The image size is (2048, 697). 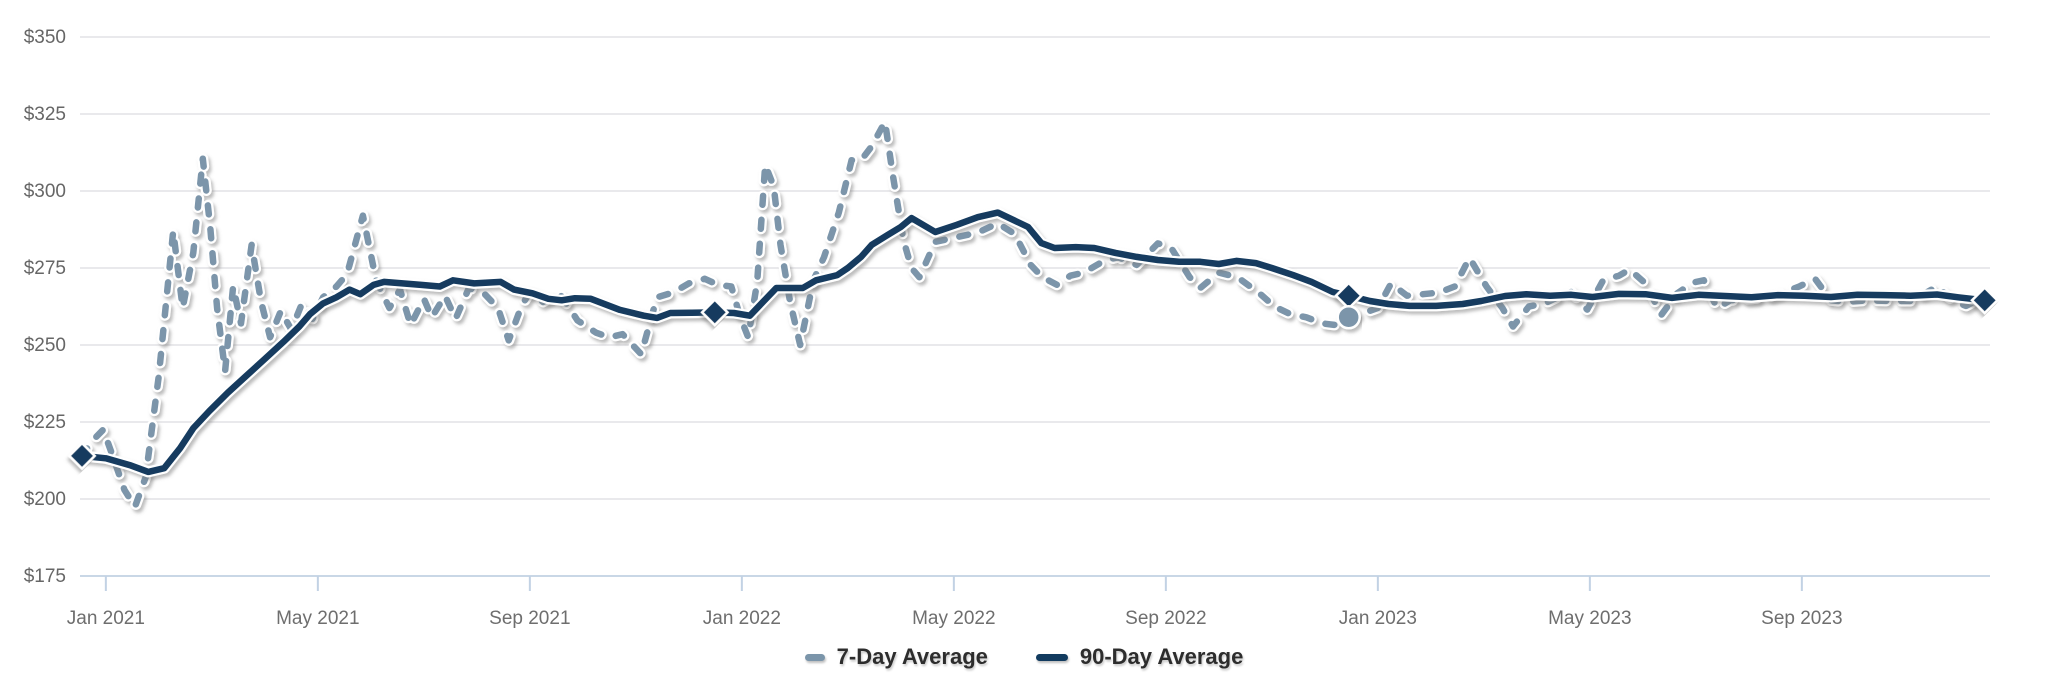 I want to click on legend-label-7-day: 7-Day Average, so click(x=912, y=656).